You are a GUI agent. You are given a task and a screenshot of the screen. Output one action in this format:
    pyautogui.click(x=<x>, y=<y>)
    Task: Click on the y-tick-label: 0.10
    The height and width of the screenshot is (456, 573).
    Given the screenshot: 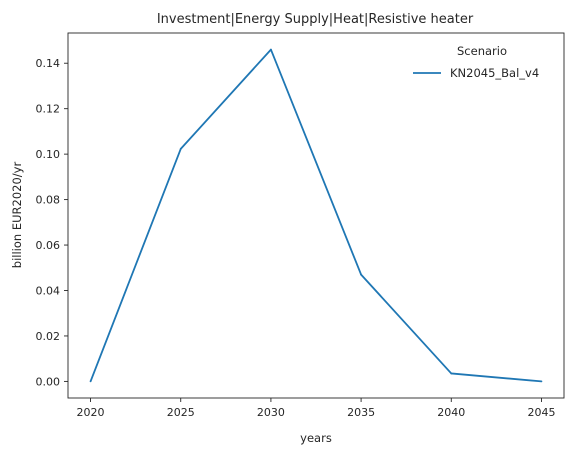 What is the action you would take?
    pyautogui.click(x=48, y=154)
    